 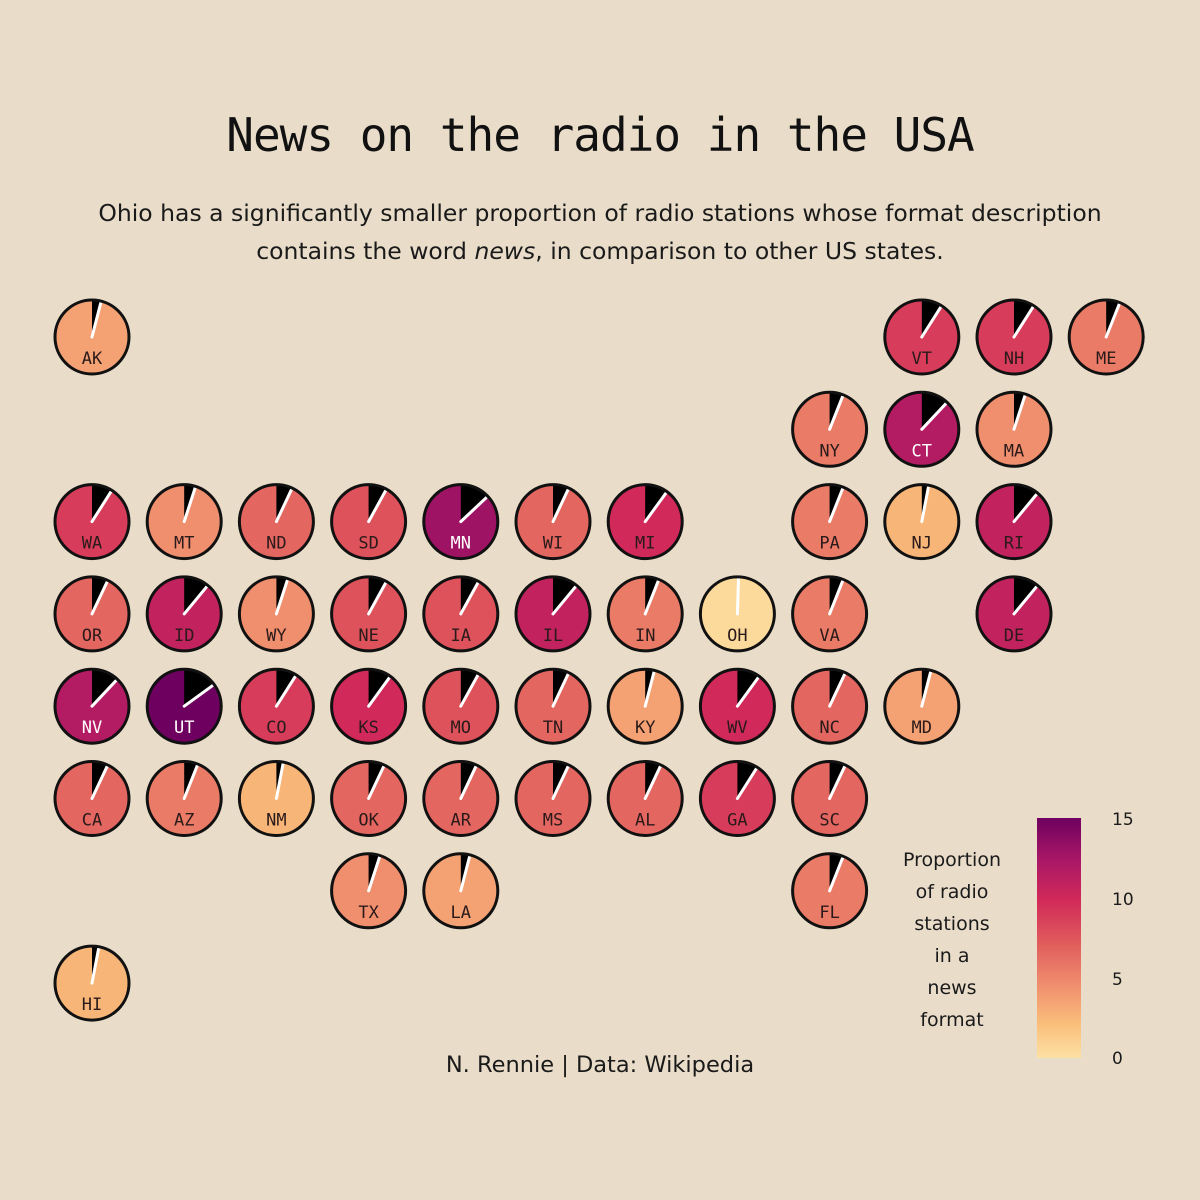 I want to click on state-tile-nj: NJ, so click(x=922, y=522).